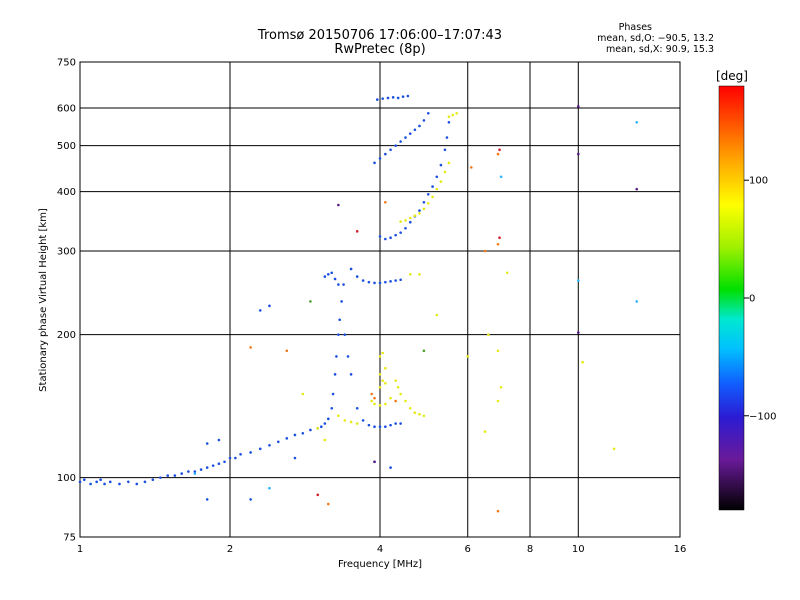 The height and width of the screenshot is (600, 800). I want to click on colorbar-tick-label: −100, so click(762, 416).